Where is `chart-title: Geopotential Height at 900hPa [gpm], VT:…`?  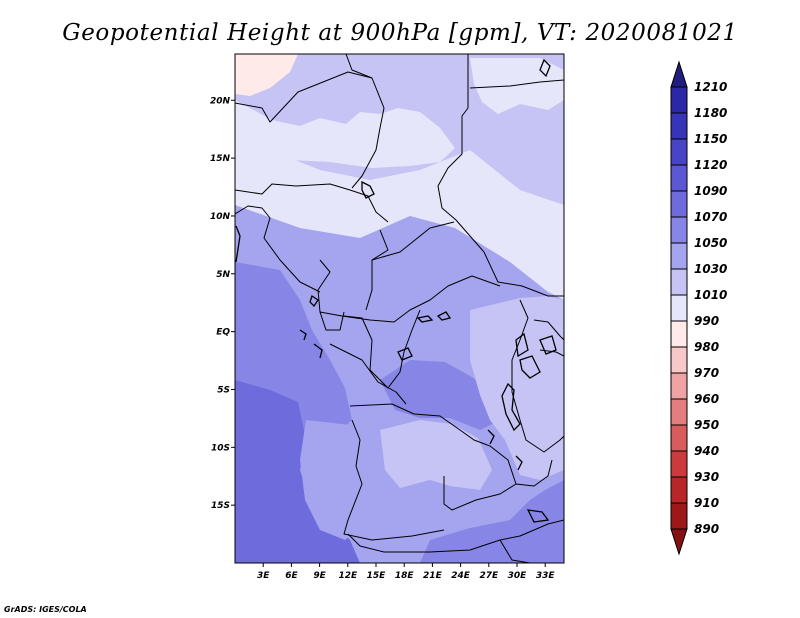
chart-title: Geopotential Height at 900hPa [gpm], VT:… is located at coordinates (400, 33).